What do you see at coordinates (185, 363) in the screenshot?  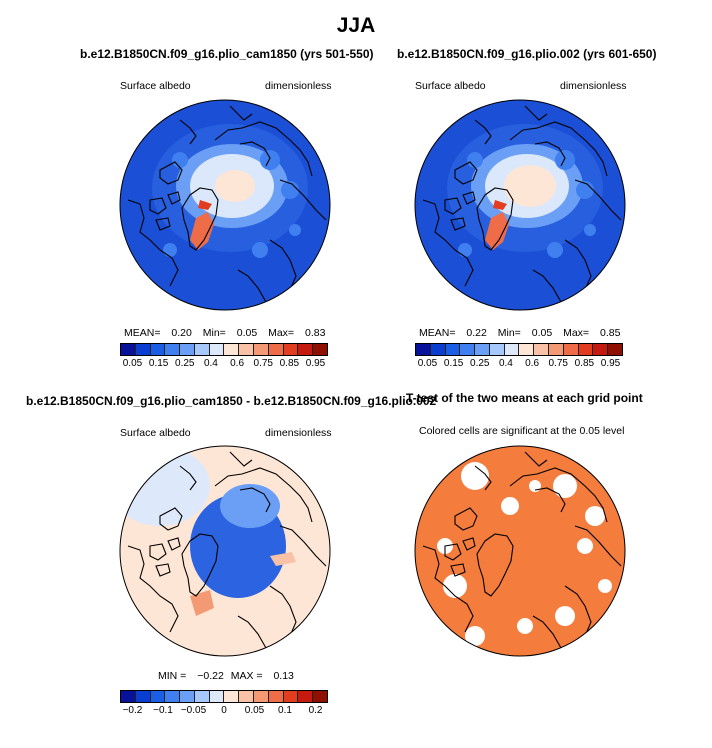 I see `albedo-colorbar-1-tick-label: 0.25` at bounding box center [185, 363].